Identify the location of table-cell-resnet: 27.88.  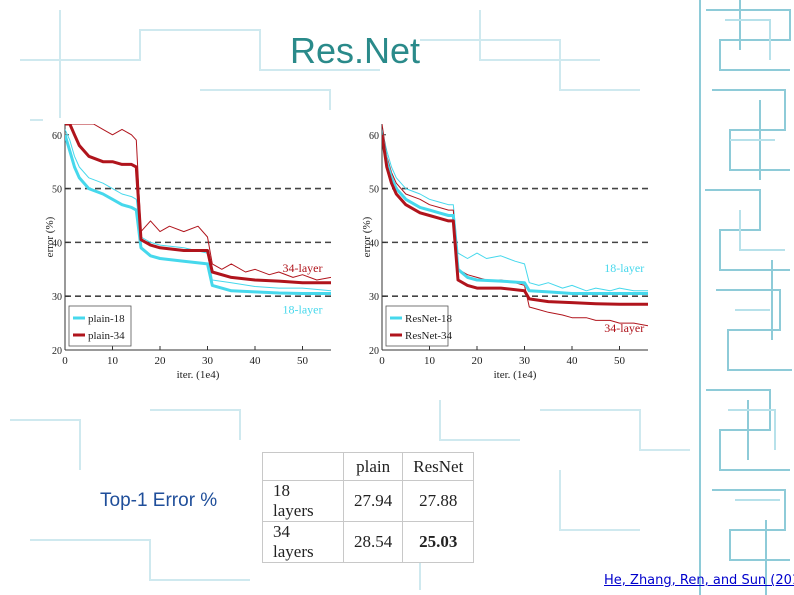
(438, 501).